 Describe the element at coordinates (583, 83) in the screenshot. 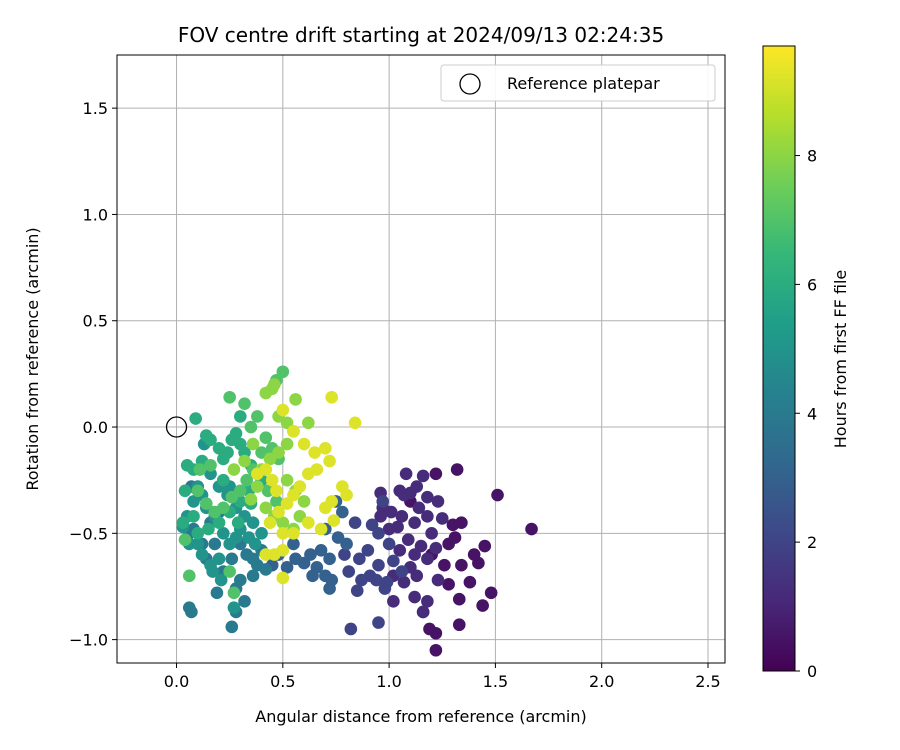

I see `legend-label-reference: Reference platepar` at that location.